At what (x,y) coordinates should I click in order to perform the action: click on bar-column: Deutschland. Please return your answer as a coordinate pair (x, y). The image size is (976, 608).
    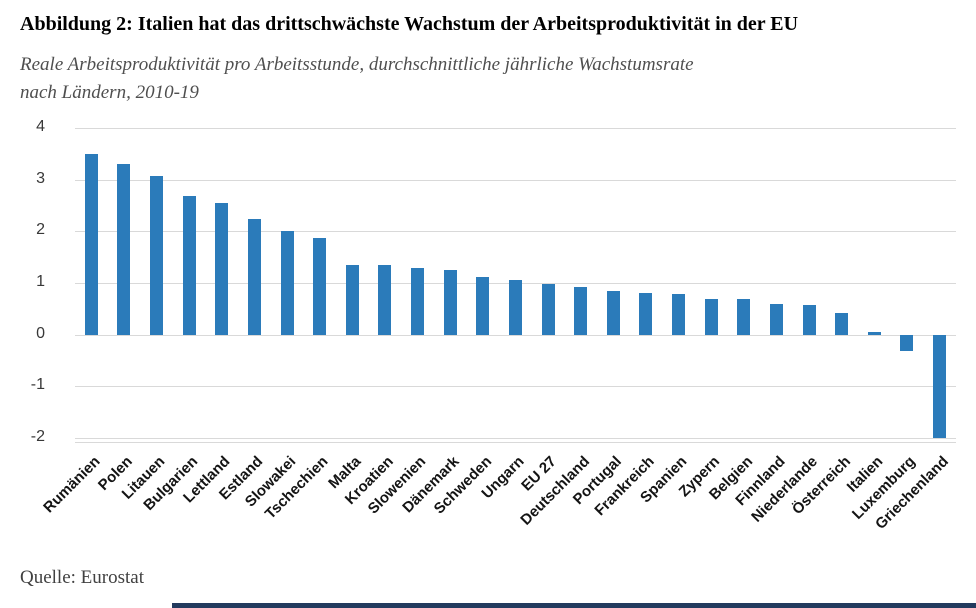
    Looking at the image, I should click on (557, 326).